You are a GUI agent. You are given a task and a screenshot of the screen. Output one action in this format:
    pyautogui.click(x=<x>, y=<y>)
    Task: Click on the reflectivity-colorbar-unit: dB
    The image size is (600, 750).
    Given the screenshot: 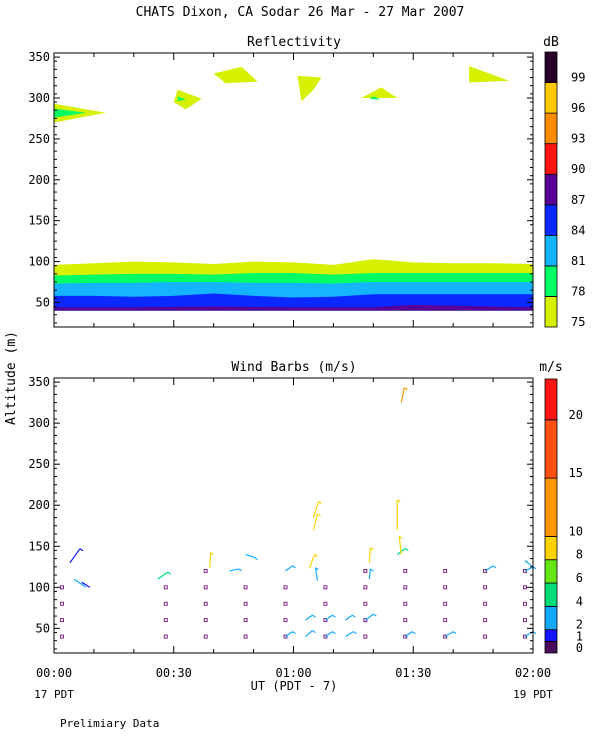 What is the action you would take?
    pyautogui.click(x=551, y=42)
    